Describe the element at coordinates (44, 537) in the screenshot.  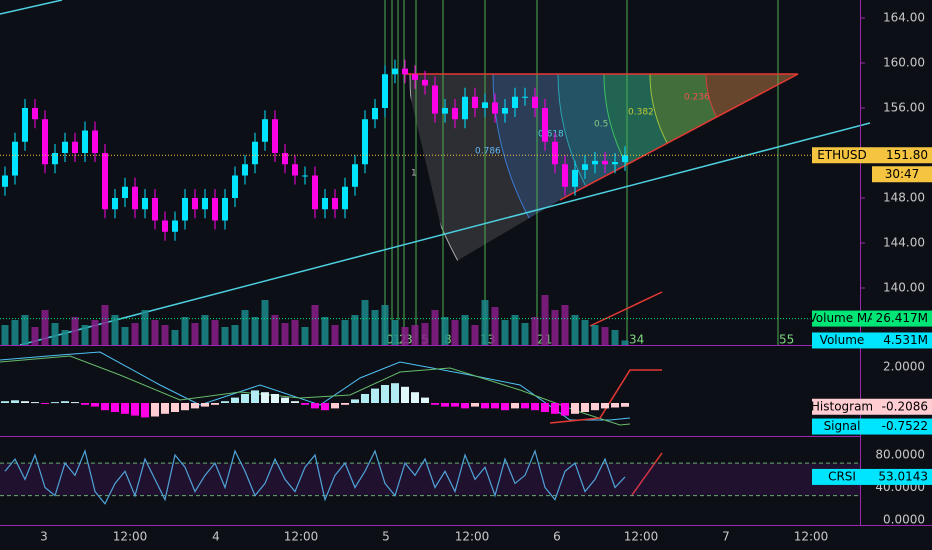
I see `x-tick-label: 3` at that location.